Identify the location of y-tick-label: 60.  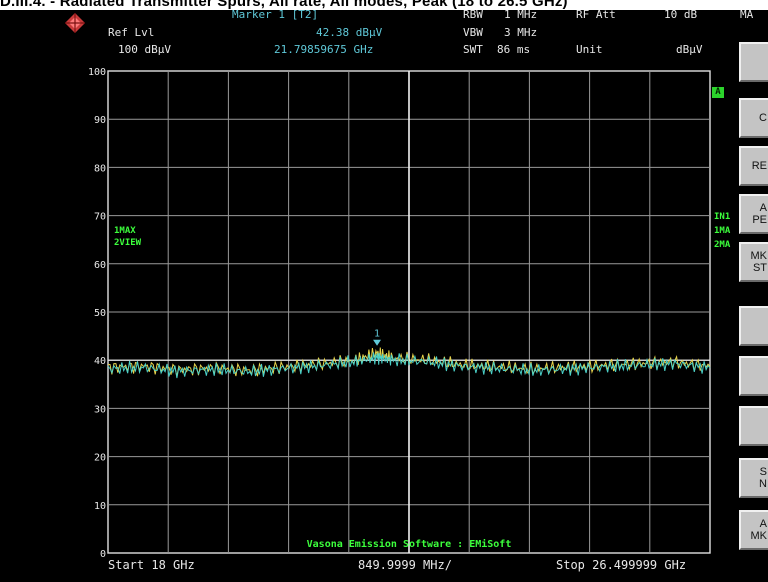
(100, 265).